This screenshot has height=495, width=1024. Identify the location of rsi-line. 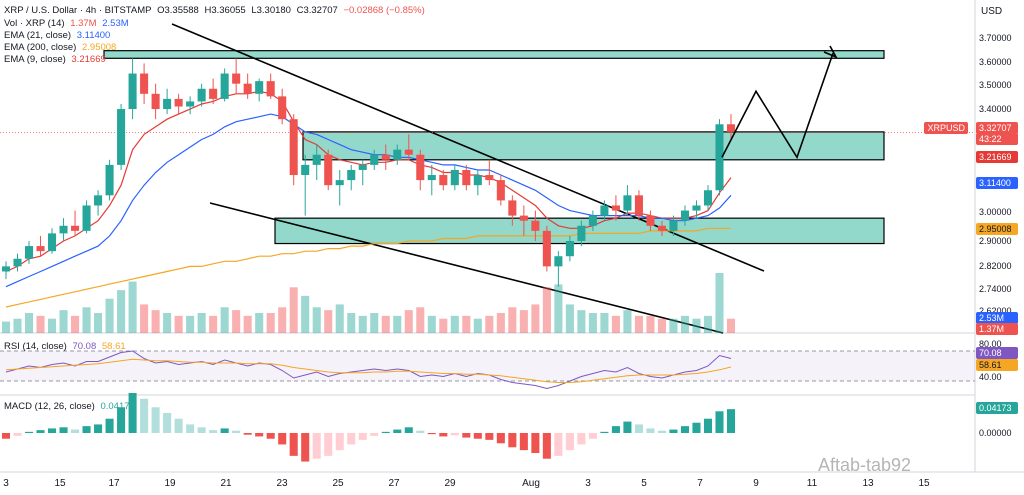
(368, 370).